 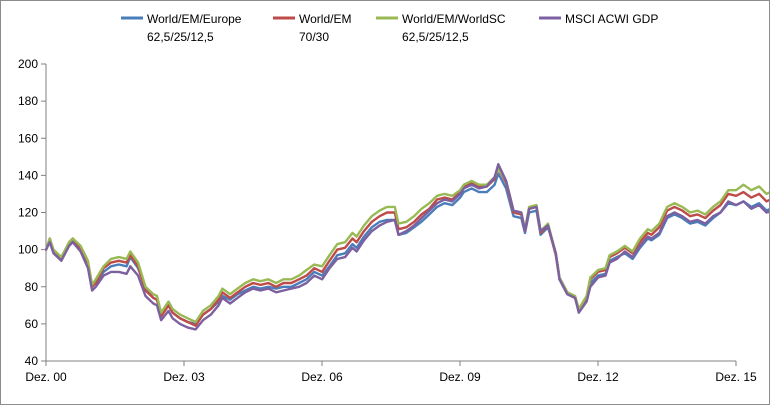 I want to click on legend-label: World/EM/Europe, so click(x=194, y=19).